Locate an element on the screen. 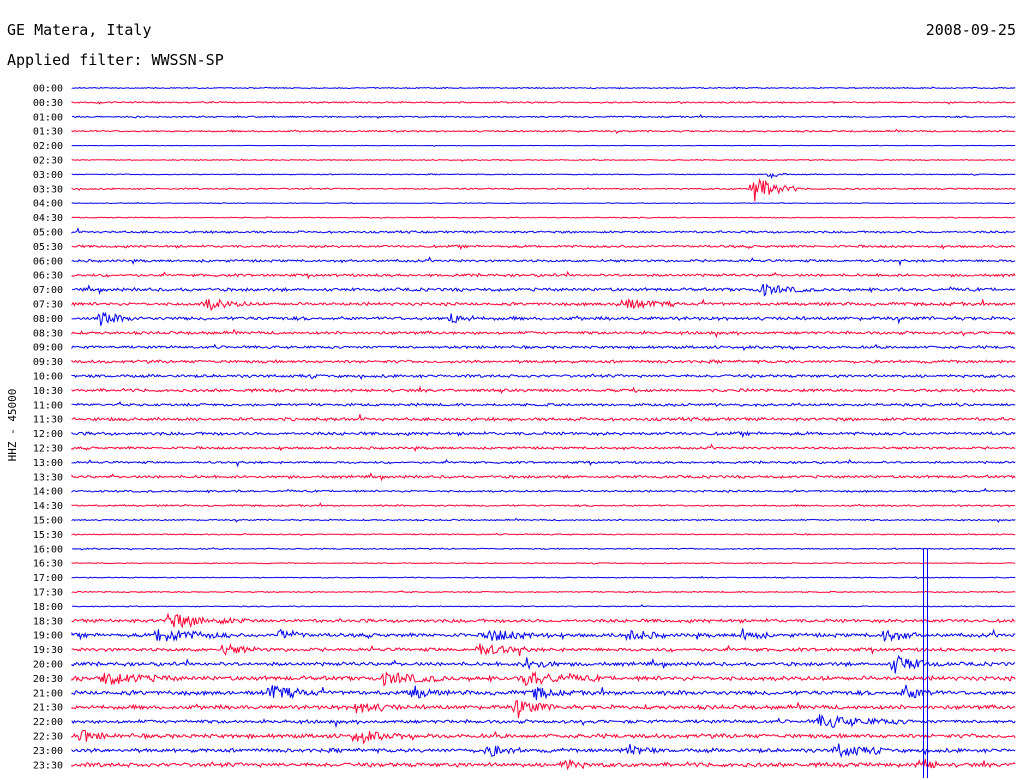  row-time-label: 11:30 is located at coordinates (48, 420).